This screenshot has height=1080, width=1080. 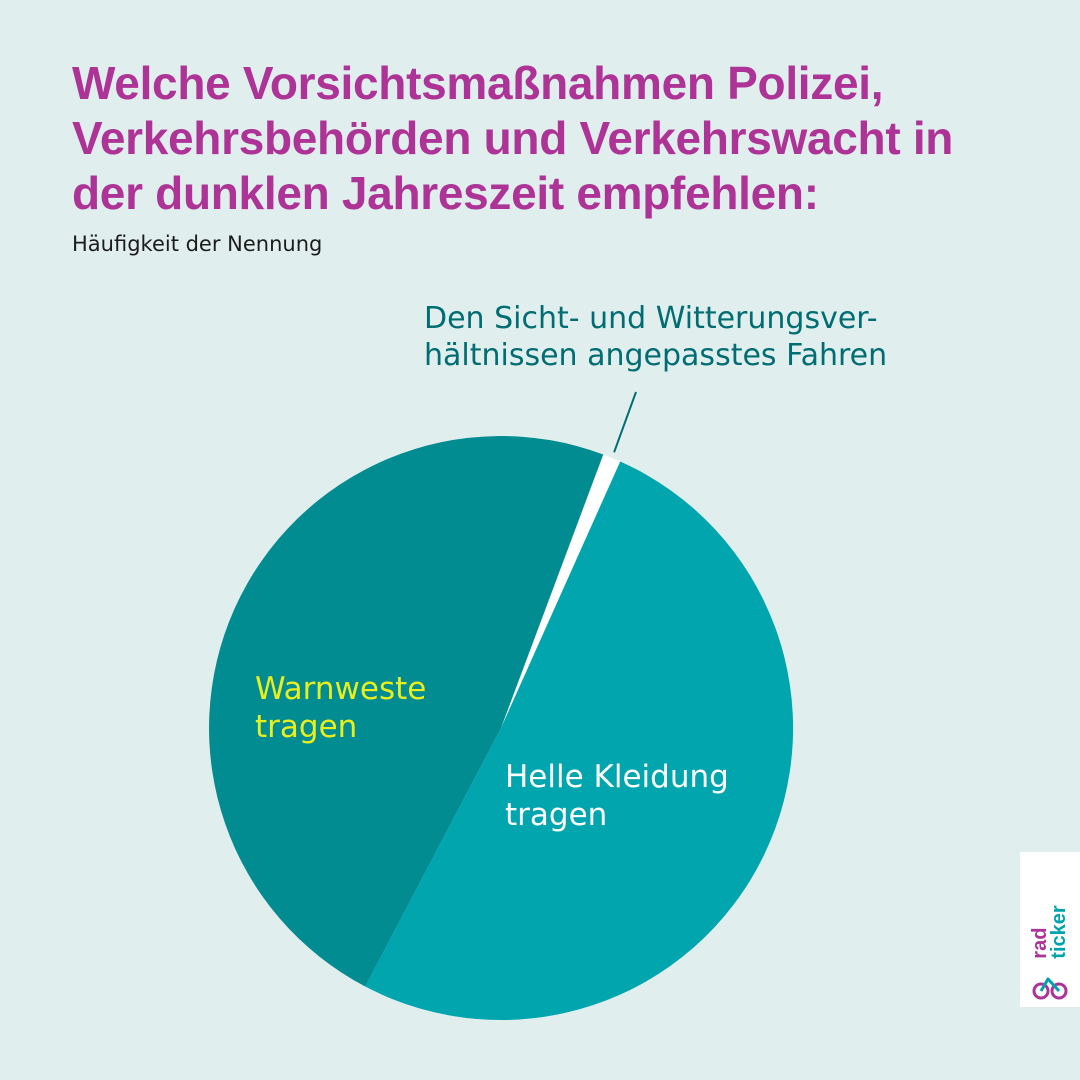 What do you see at coordinates (478, 83) in the screenshot?
I see `chart-title-line: Welche Vorsichtsmaßnahmen Polizei,` at bounding box center [478, 83].